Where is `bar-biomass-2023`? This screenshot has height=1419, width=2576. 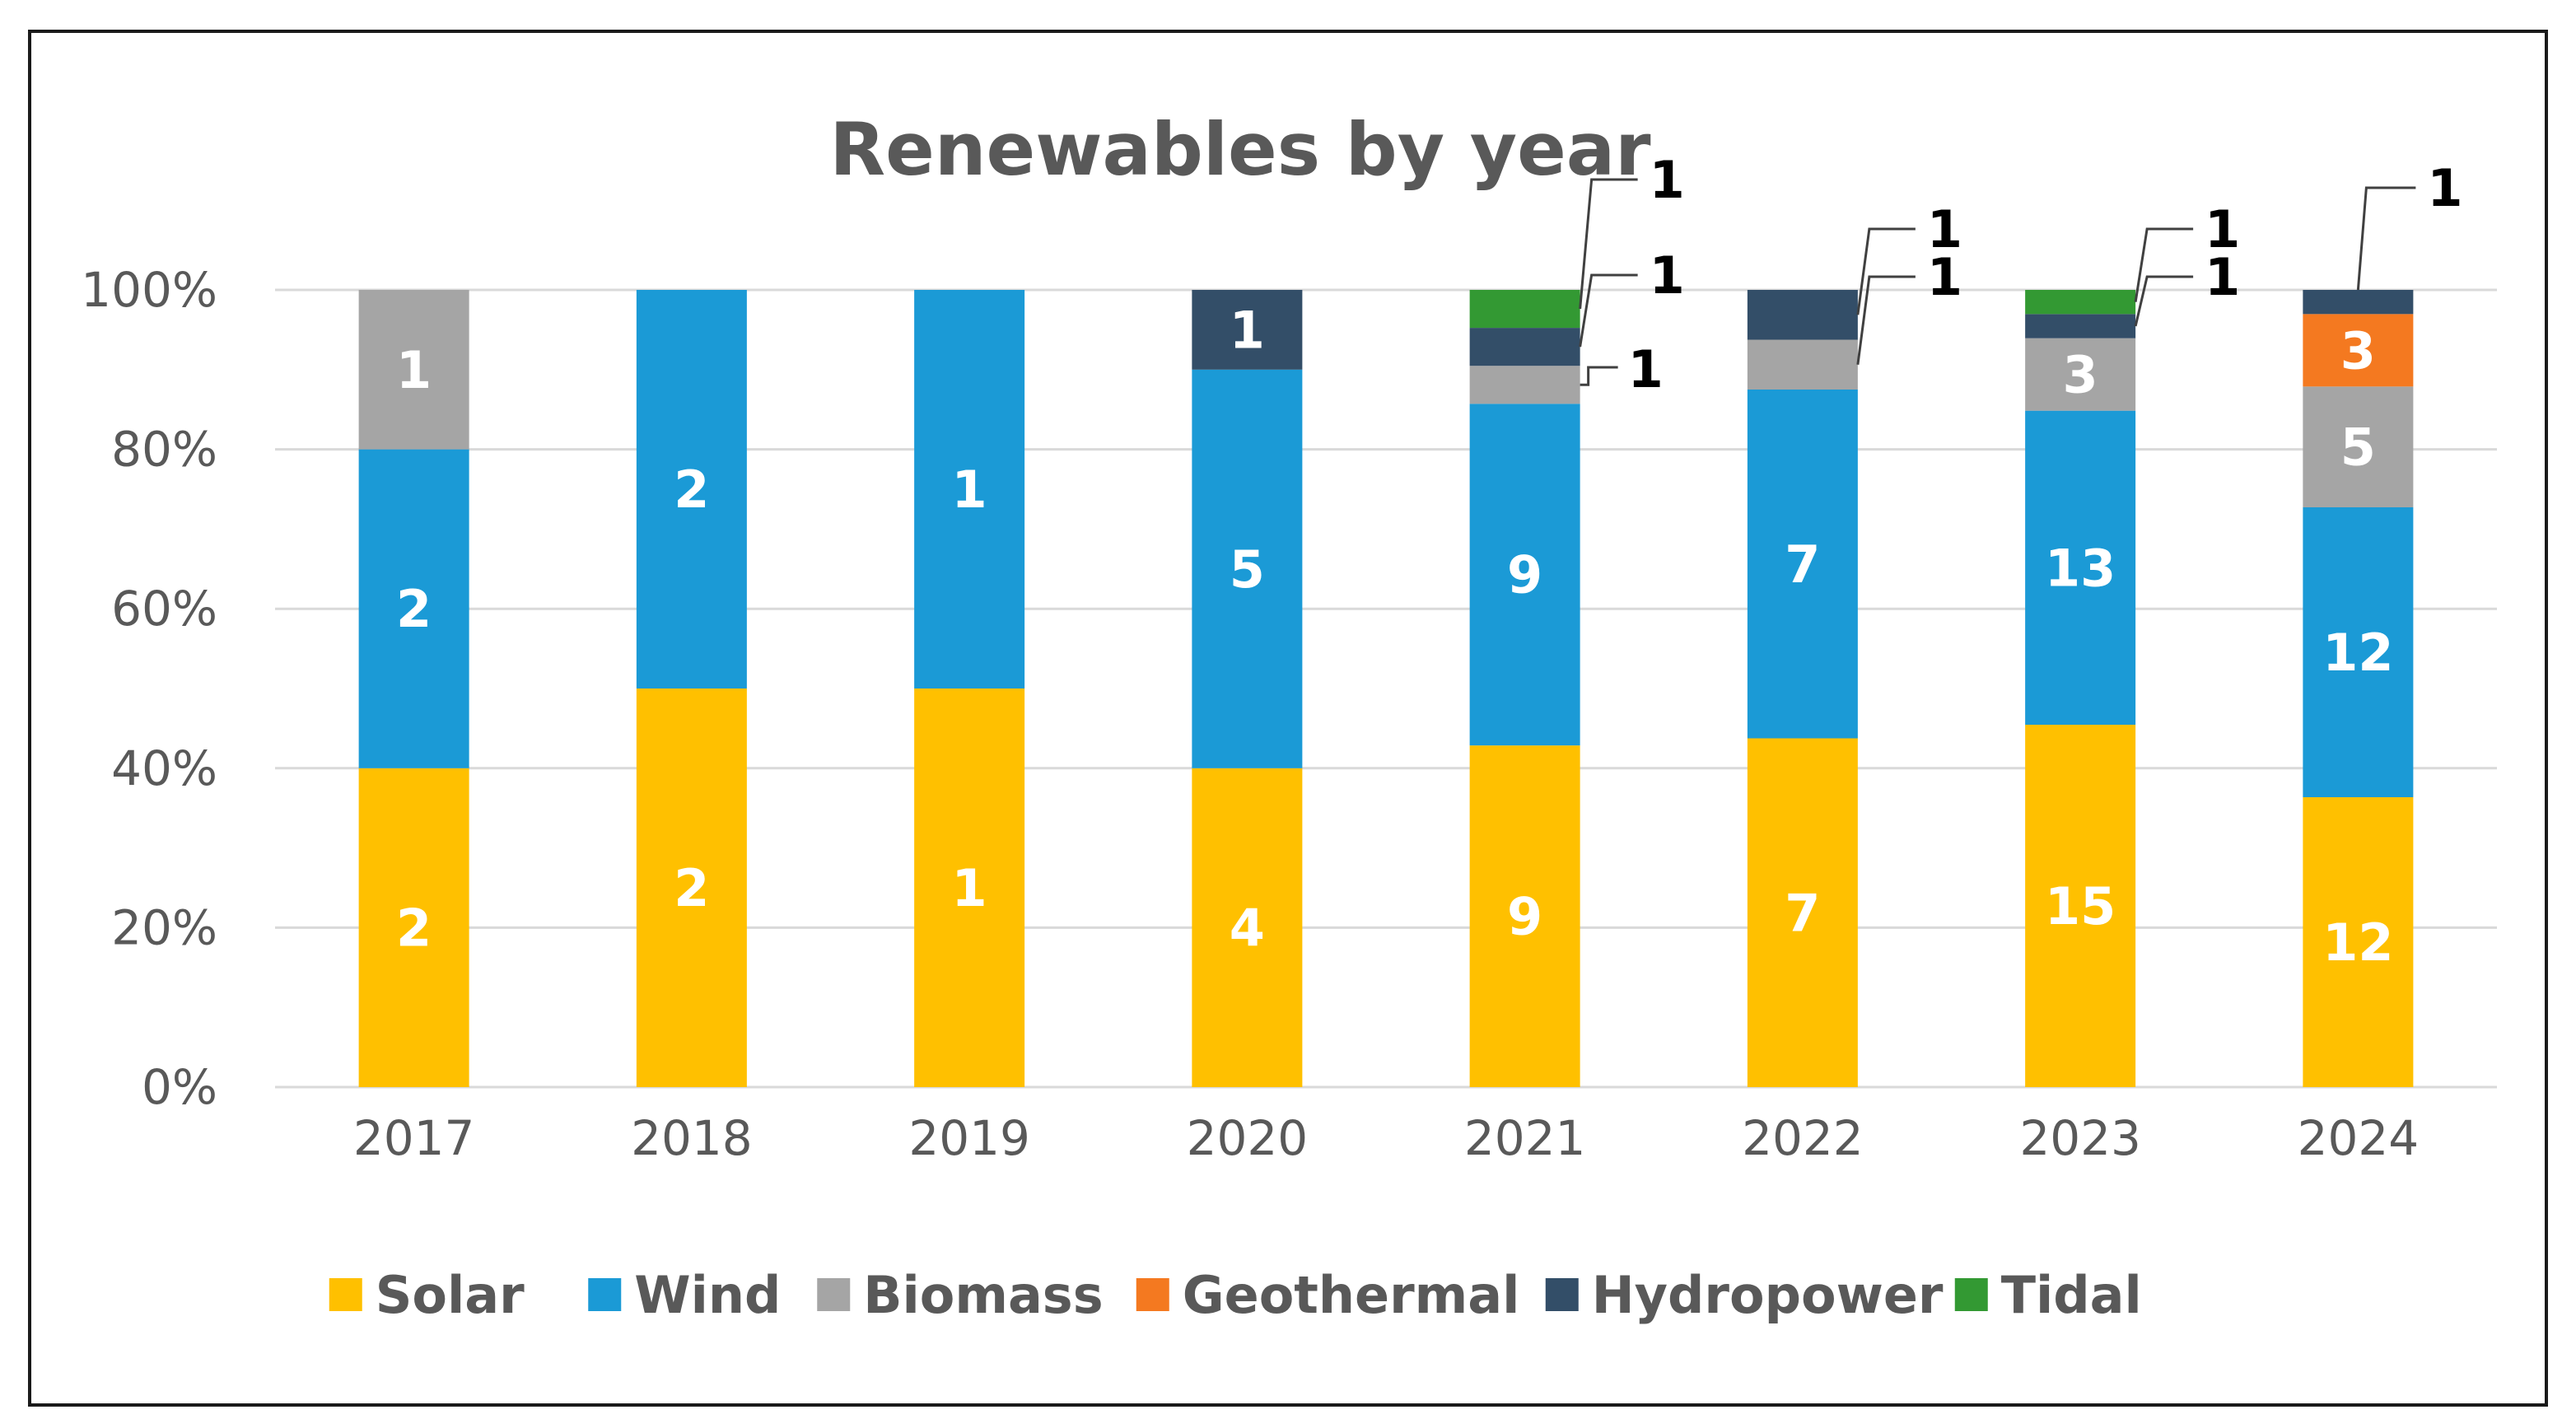 bar-biomass-2023 is located at coordinates (2080, 374).